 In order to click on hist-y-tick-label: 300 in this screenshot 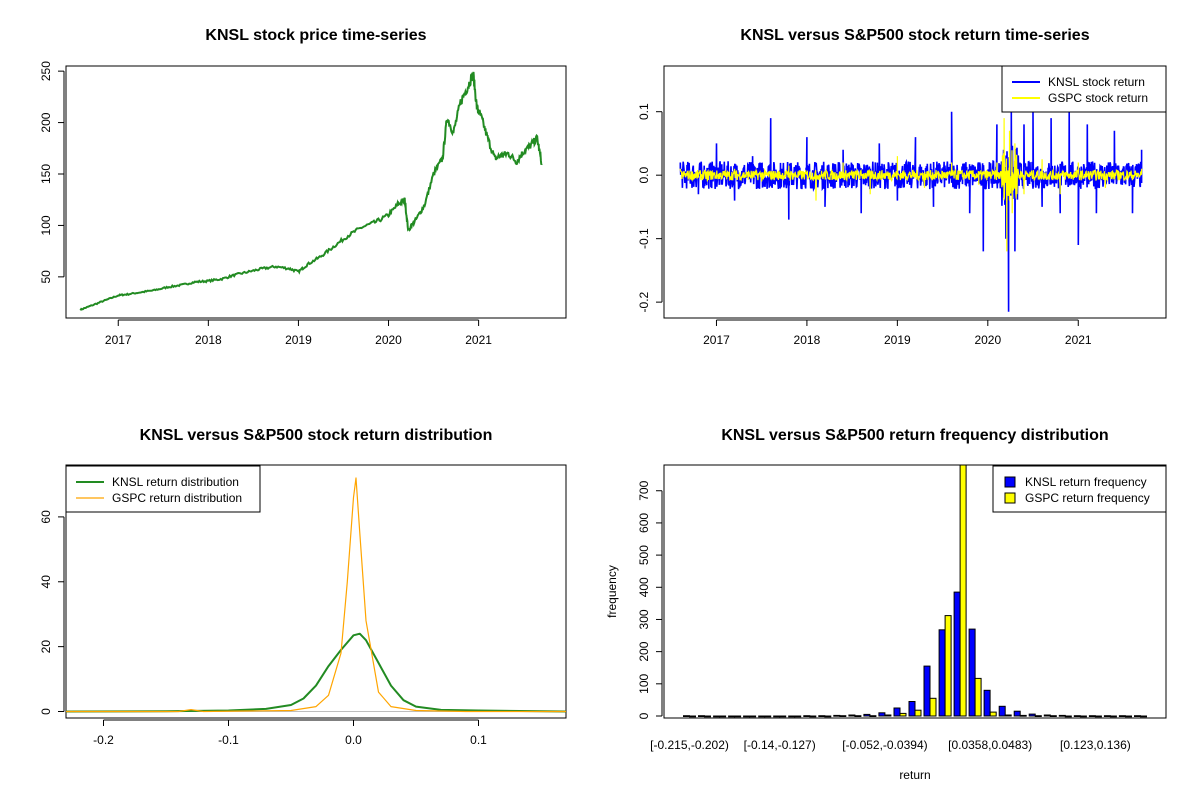, I will do `click(644, 619)`.